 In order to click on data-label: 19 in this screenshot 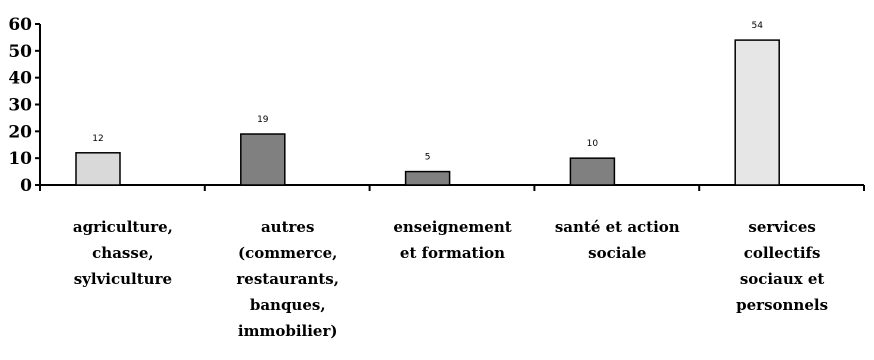, I will do `click(263, 120)`.